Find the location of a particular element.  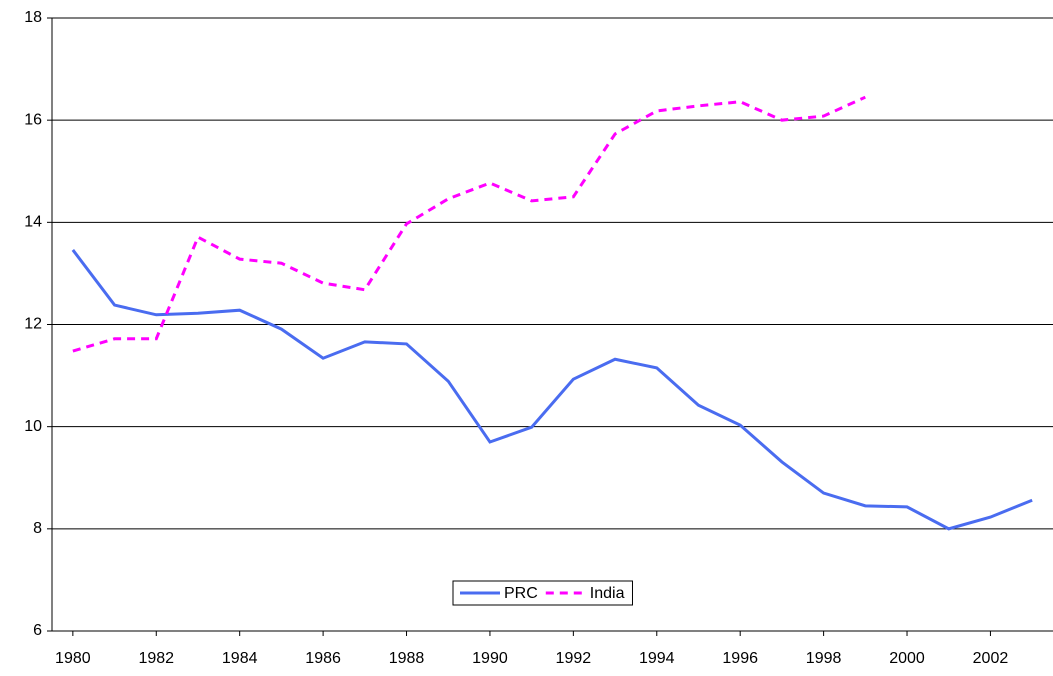

x-tick-label: 1986 is located at coordinates (323, 658).